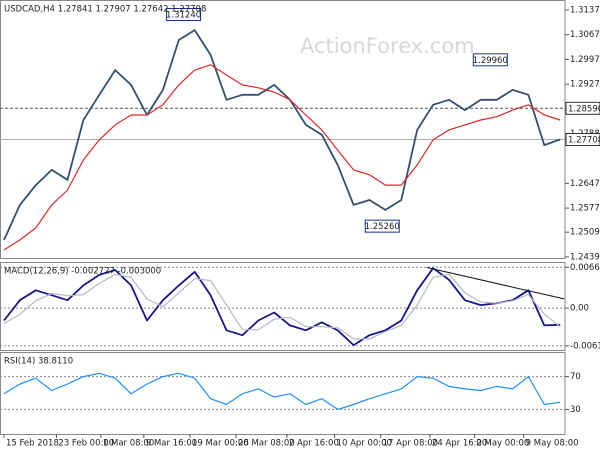 Image resolution: width=600 pixels, height=450 pixels. What do you see at coordinates (82, 272) in the screenshot?
I see `panel-title: MACD(12,26,9) -0.002727 -0.003000` at bounding box center [82, 272].